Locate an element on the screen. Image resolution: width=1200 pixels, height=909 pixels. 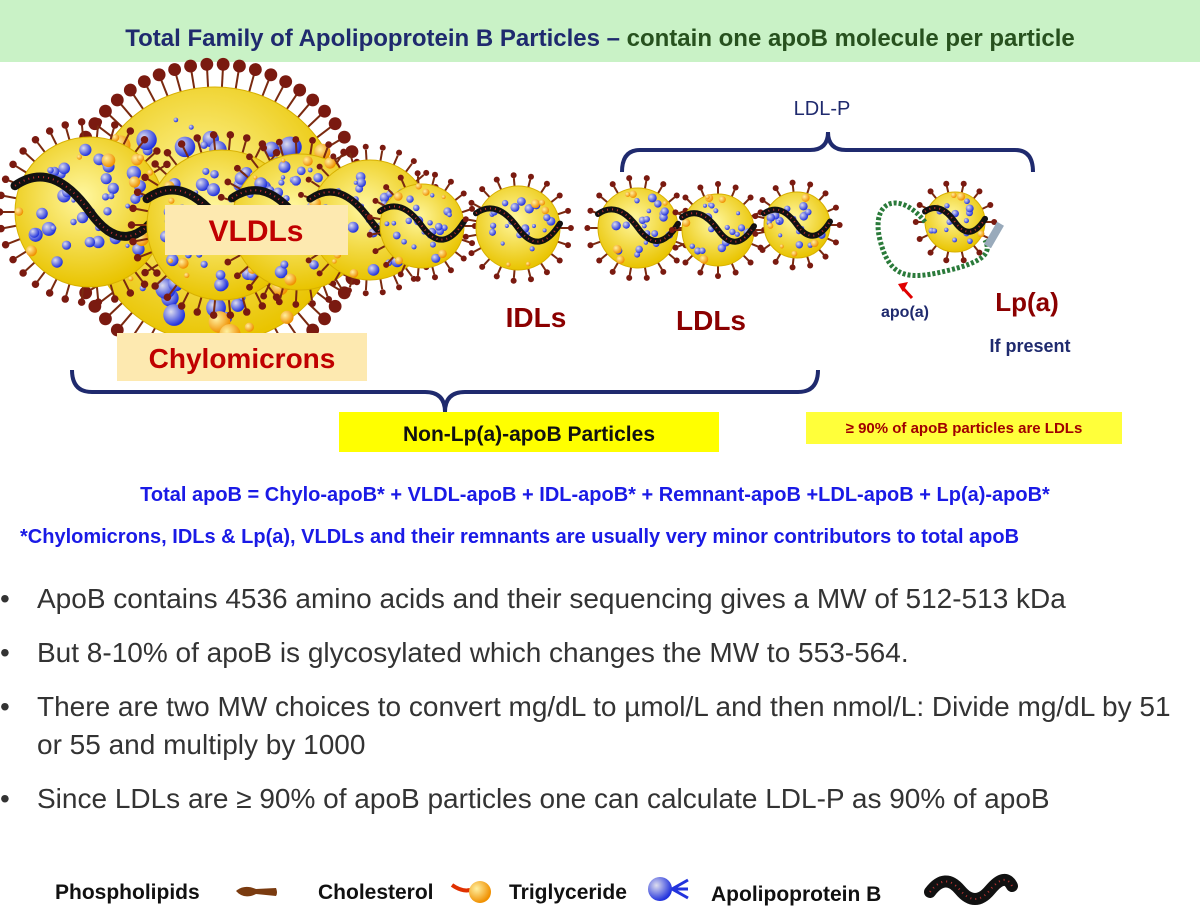
chylo-box is located at coordinates (242, 357).